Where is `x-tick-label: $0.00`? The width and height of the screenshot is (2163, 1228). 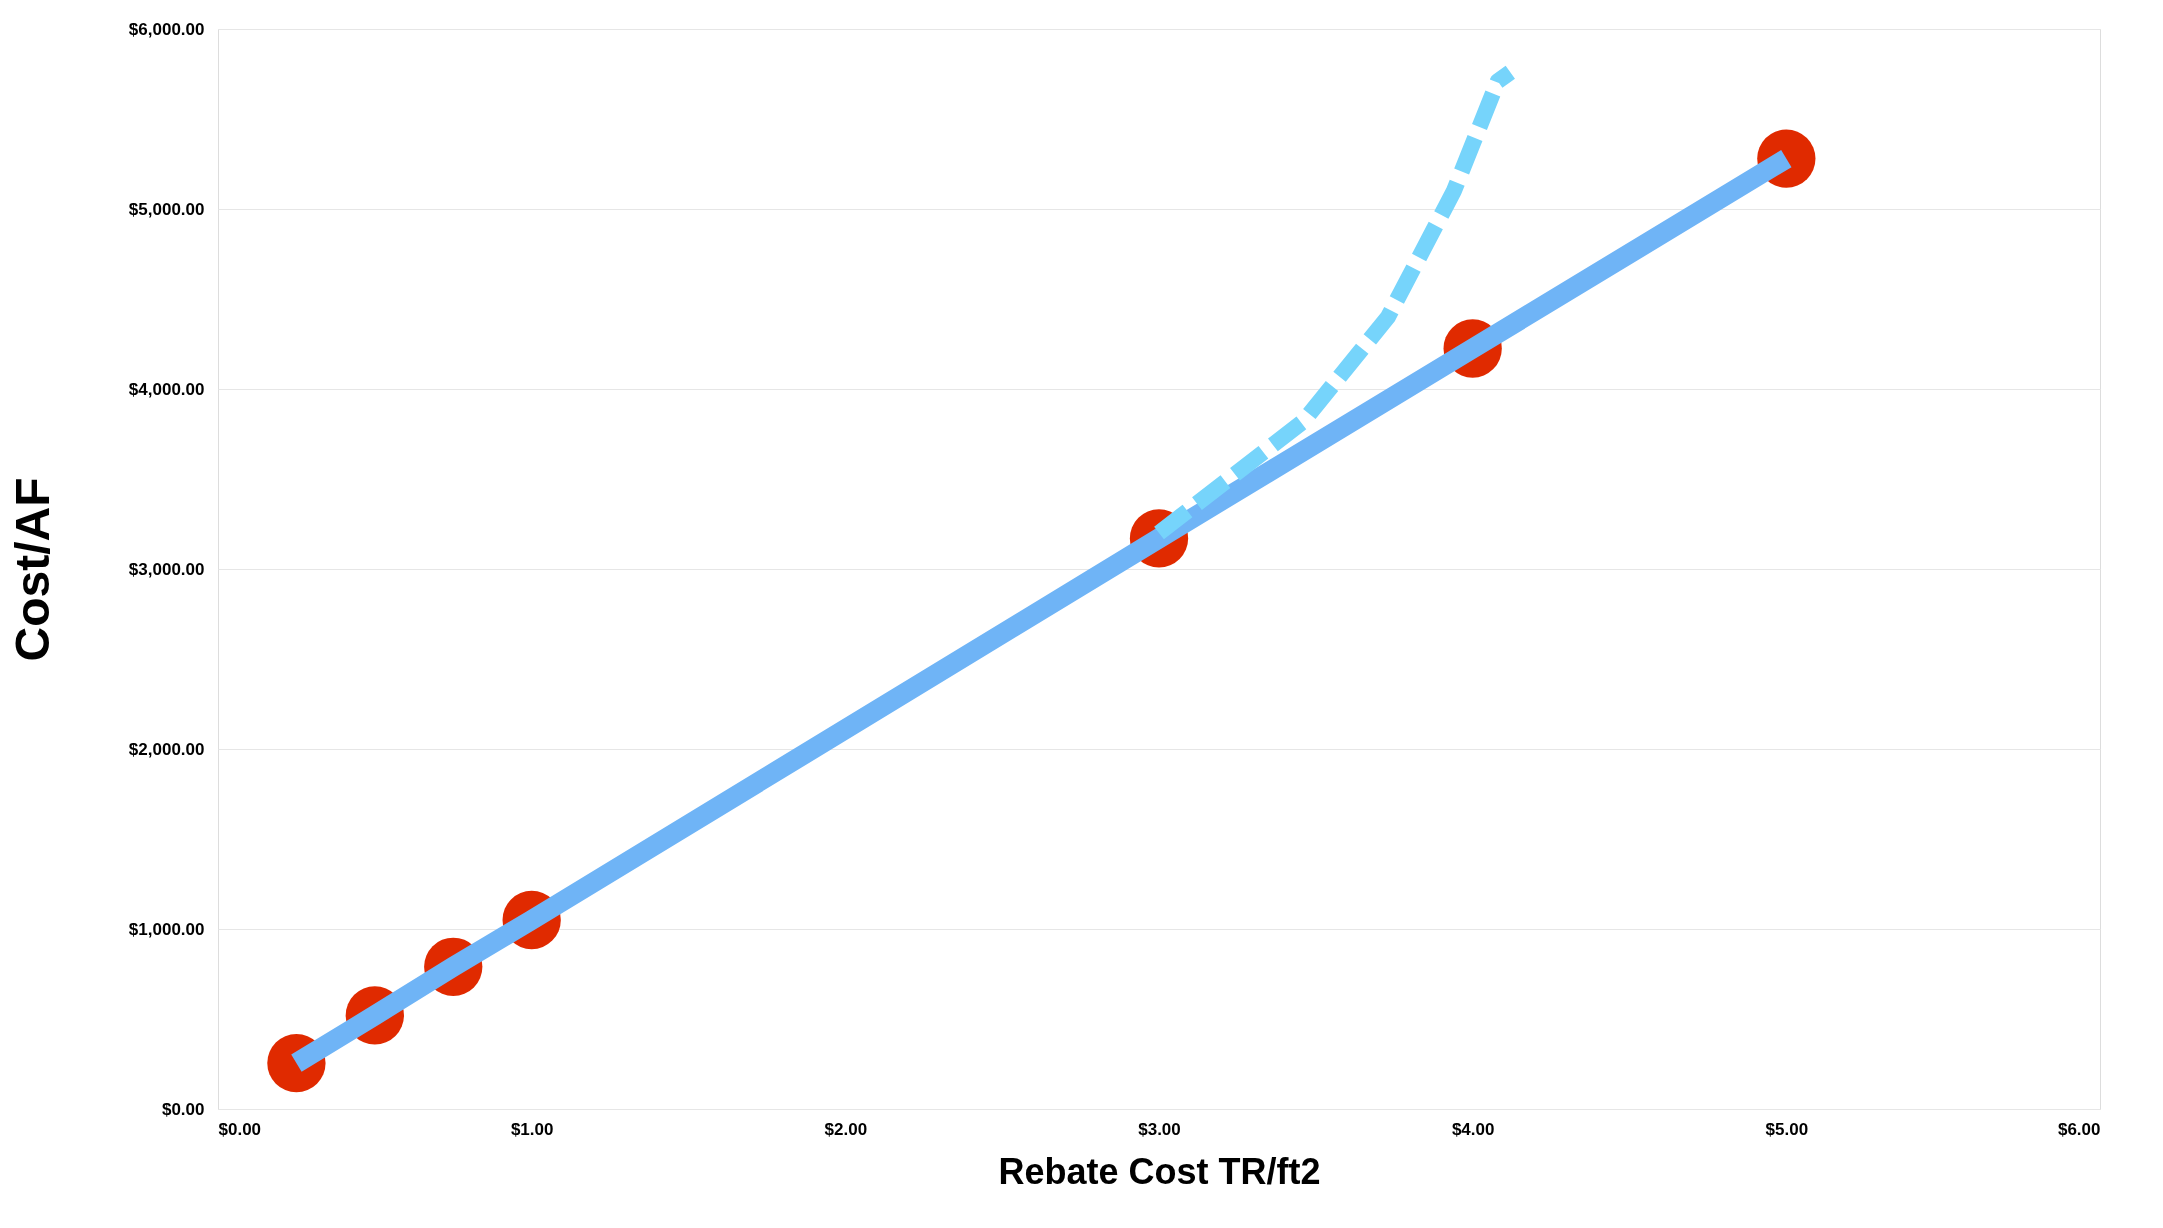
x-tick-label: $0.00 is located at coordinates (240, 1129).